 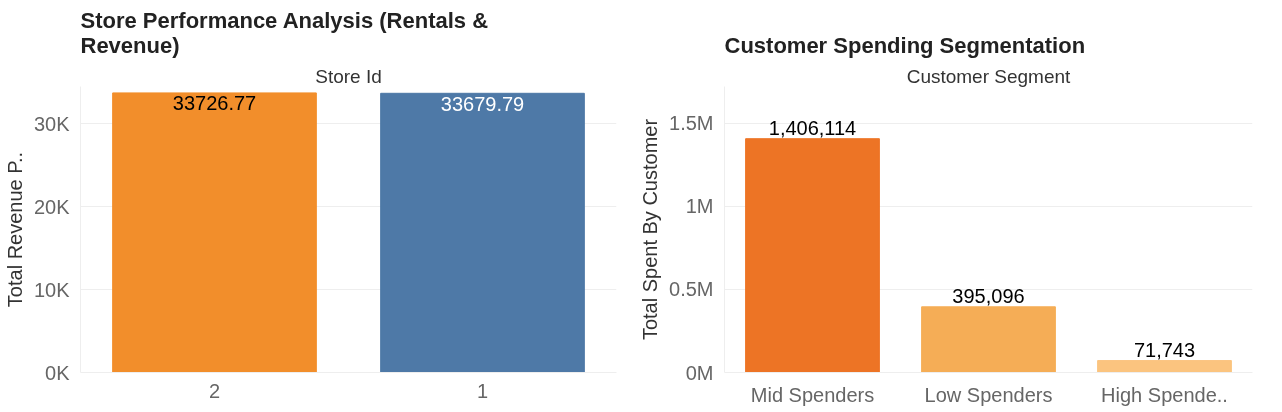 What do you see at coordinates (988, 296) in the screenshot?
I see `data-label: 395,096` at bounding box center [988, 296].